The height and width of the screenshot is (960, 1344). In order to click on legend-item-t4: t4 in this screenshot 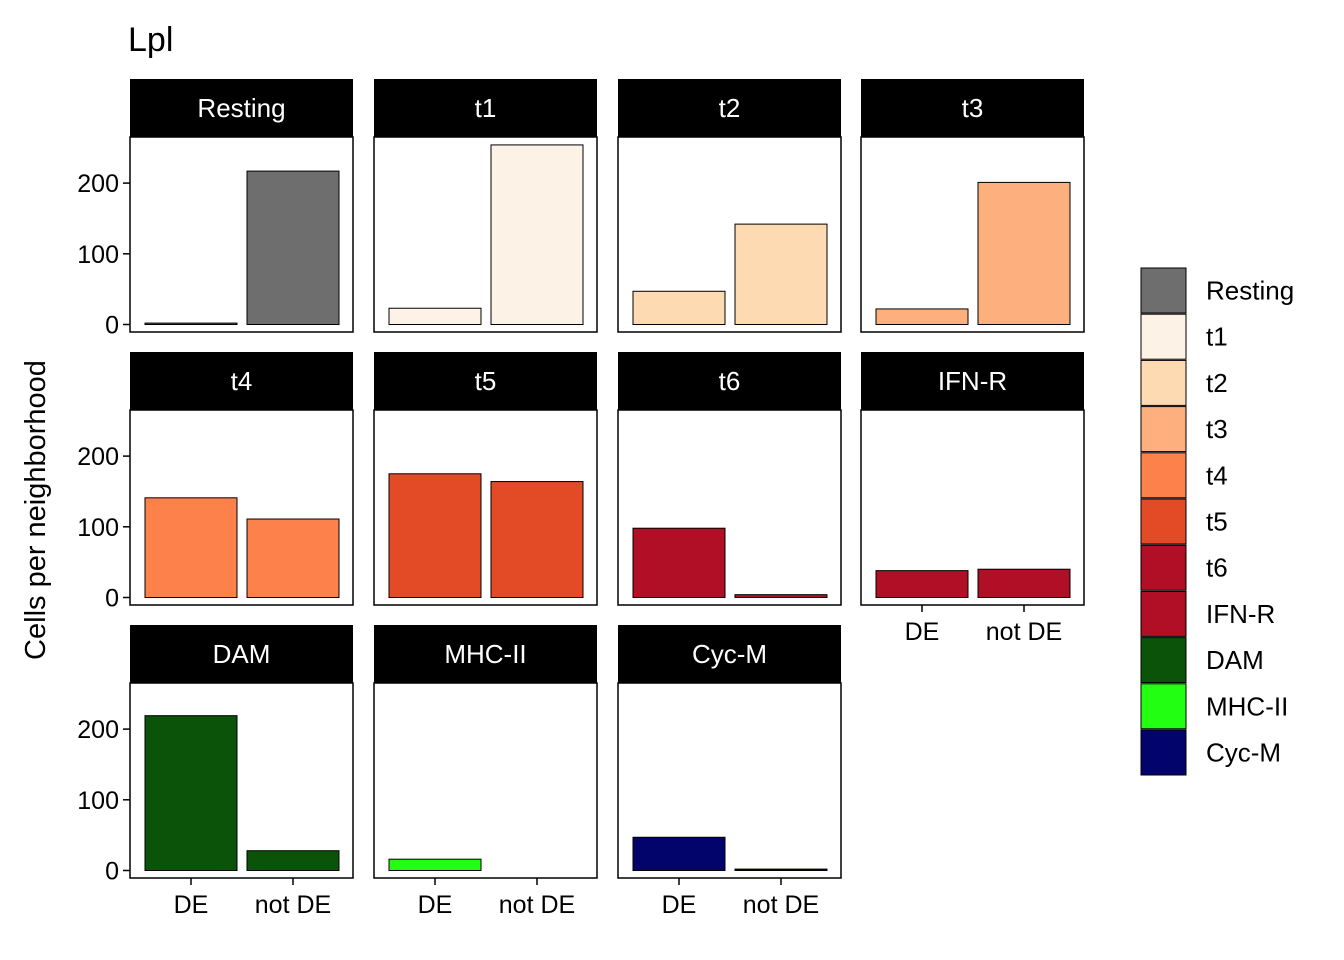, I will do `click(1184, 475)`.